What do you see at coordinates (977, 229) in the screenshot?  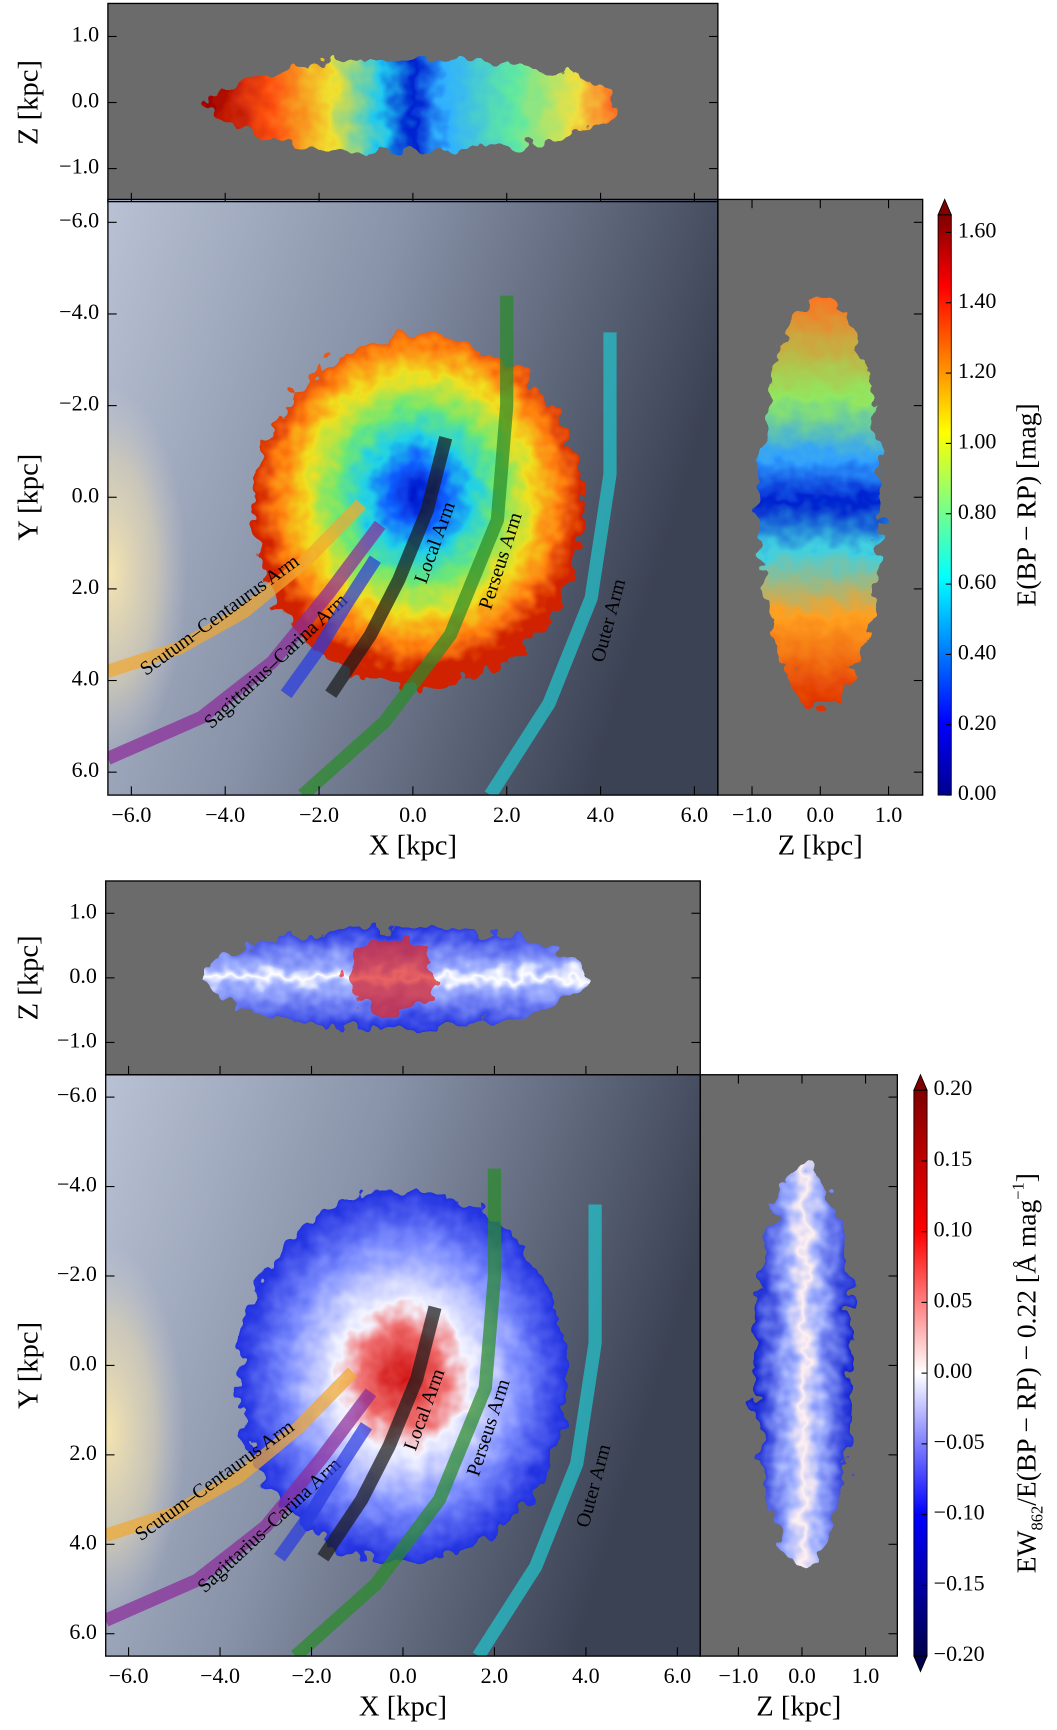 I see `colorbar-tick-label: 1.60` at bounding box center [977, 229].